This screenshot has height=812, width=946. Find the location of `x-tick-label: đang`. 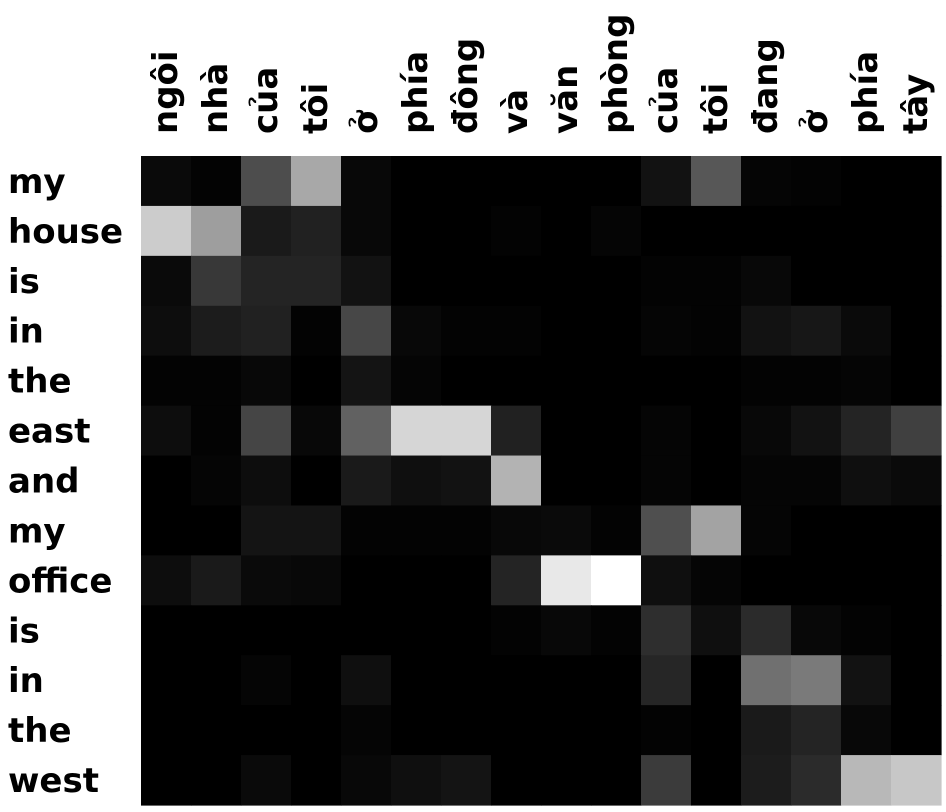

x-tick-label: đang is located at coordinates (766, 86).